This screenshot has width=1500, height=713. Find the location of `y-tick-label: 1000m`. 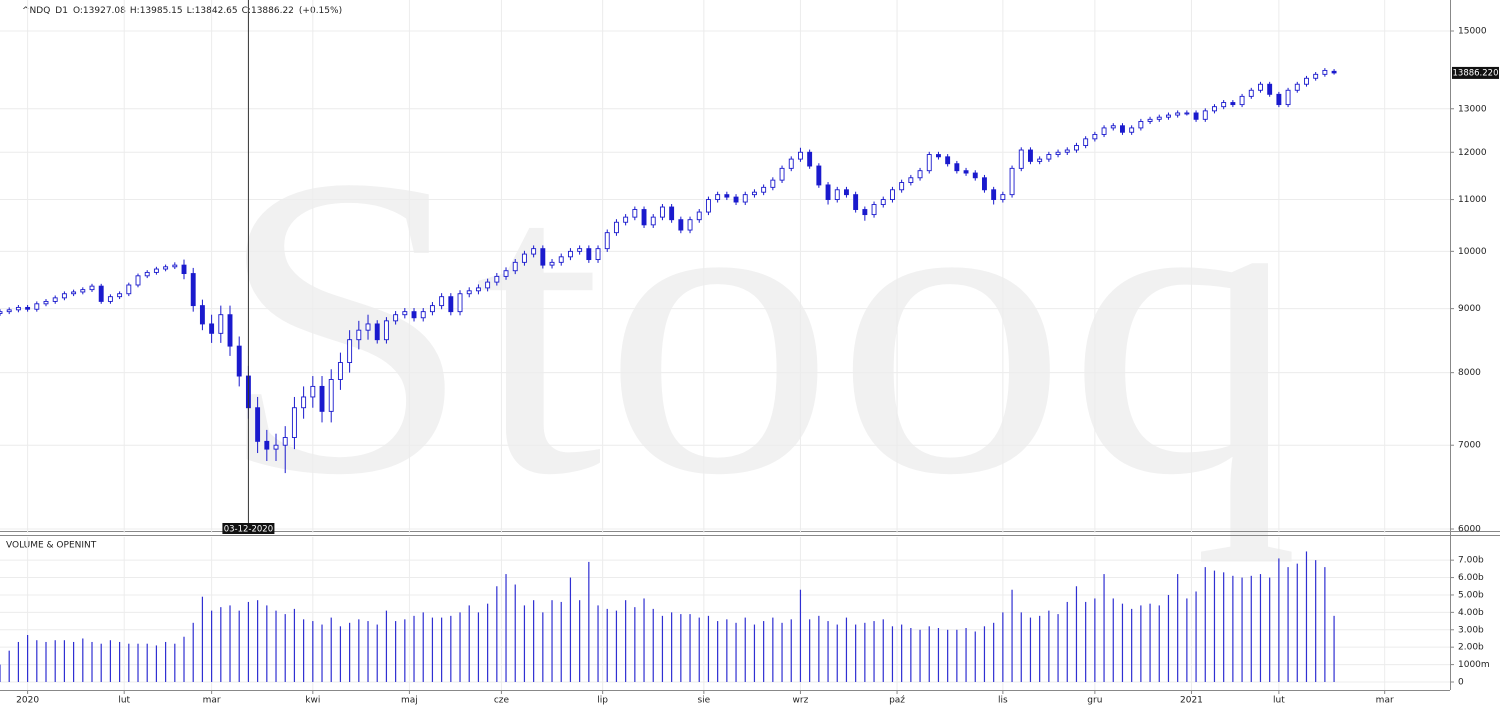

y-tick-label: 1000m is located at coordinates (1474, 665).